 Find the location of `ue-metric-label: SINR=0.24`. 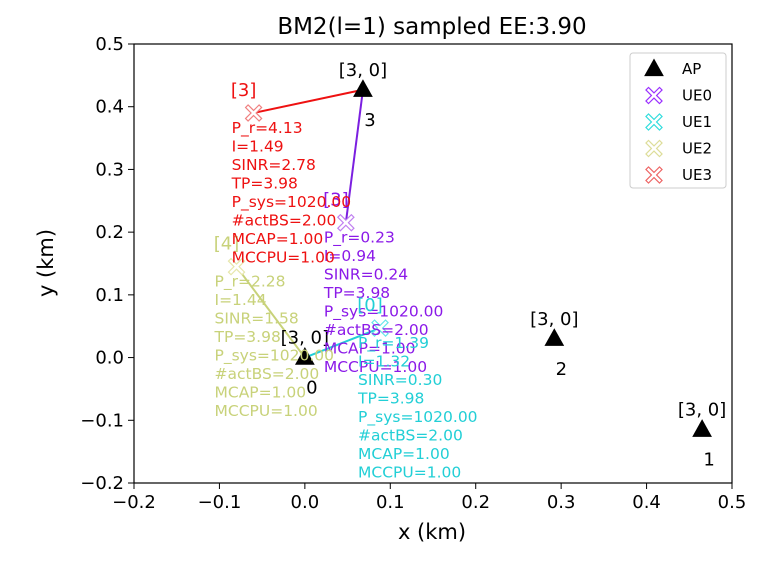

ue-metric-label: SINR=0.24 is located at coordinates (366, 275).